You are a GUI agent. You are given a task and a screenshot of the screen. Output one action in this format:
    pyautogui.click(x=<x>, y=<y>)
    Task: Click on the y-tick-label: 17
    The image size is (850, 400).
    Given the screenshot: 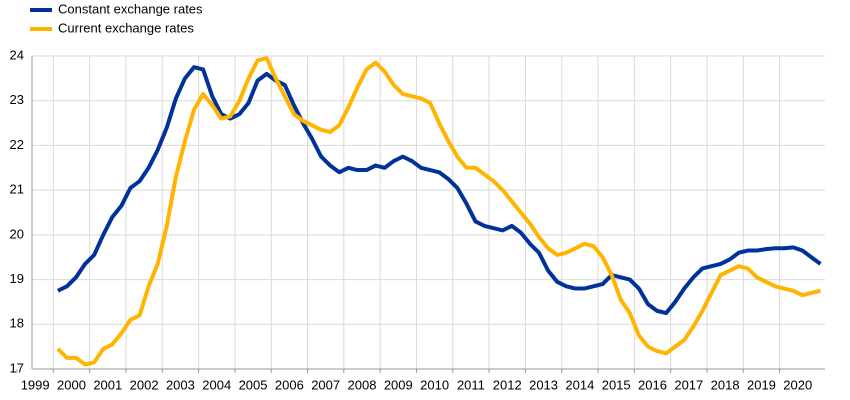 What is the action you would take?
    pyautogui.click(x=17, y=367)
    